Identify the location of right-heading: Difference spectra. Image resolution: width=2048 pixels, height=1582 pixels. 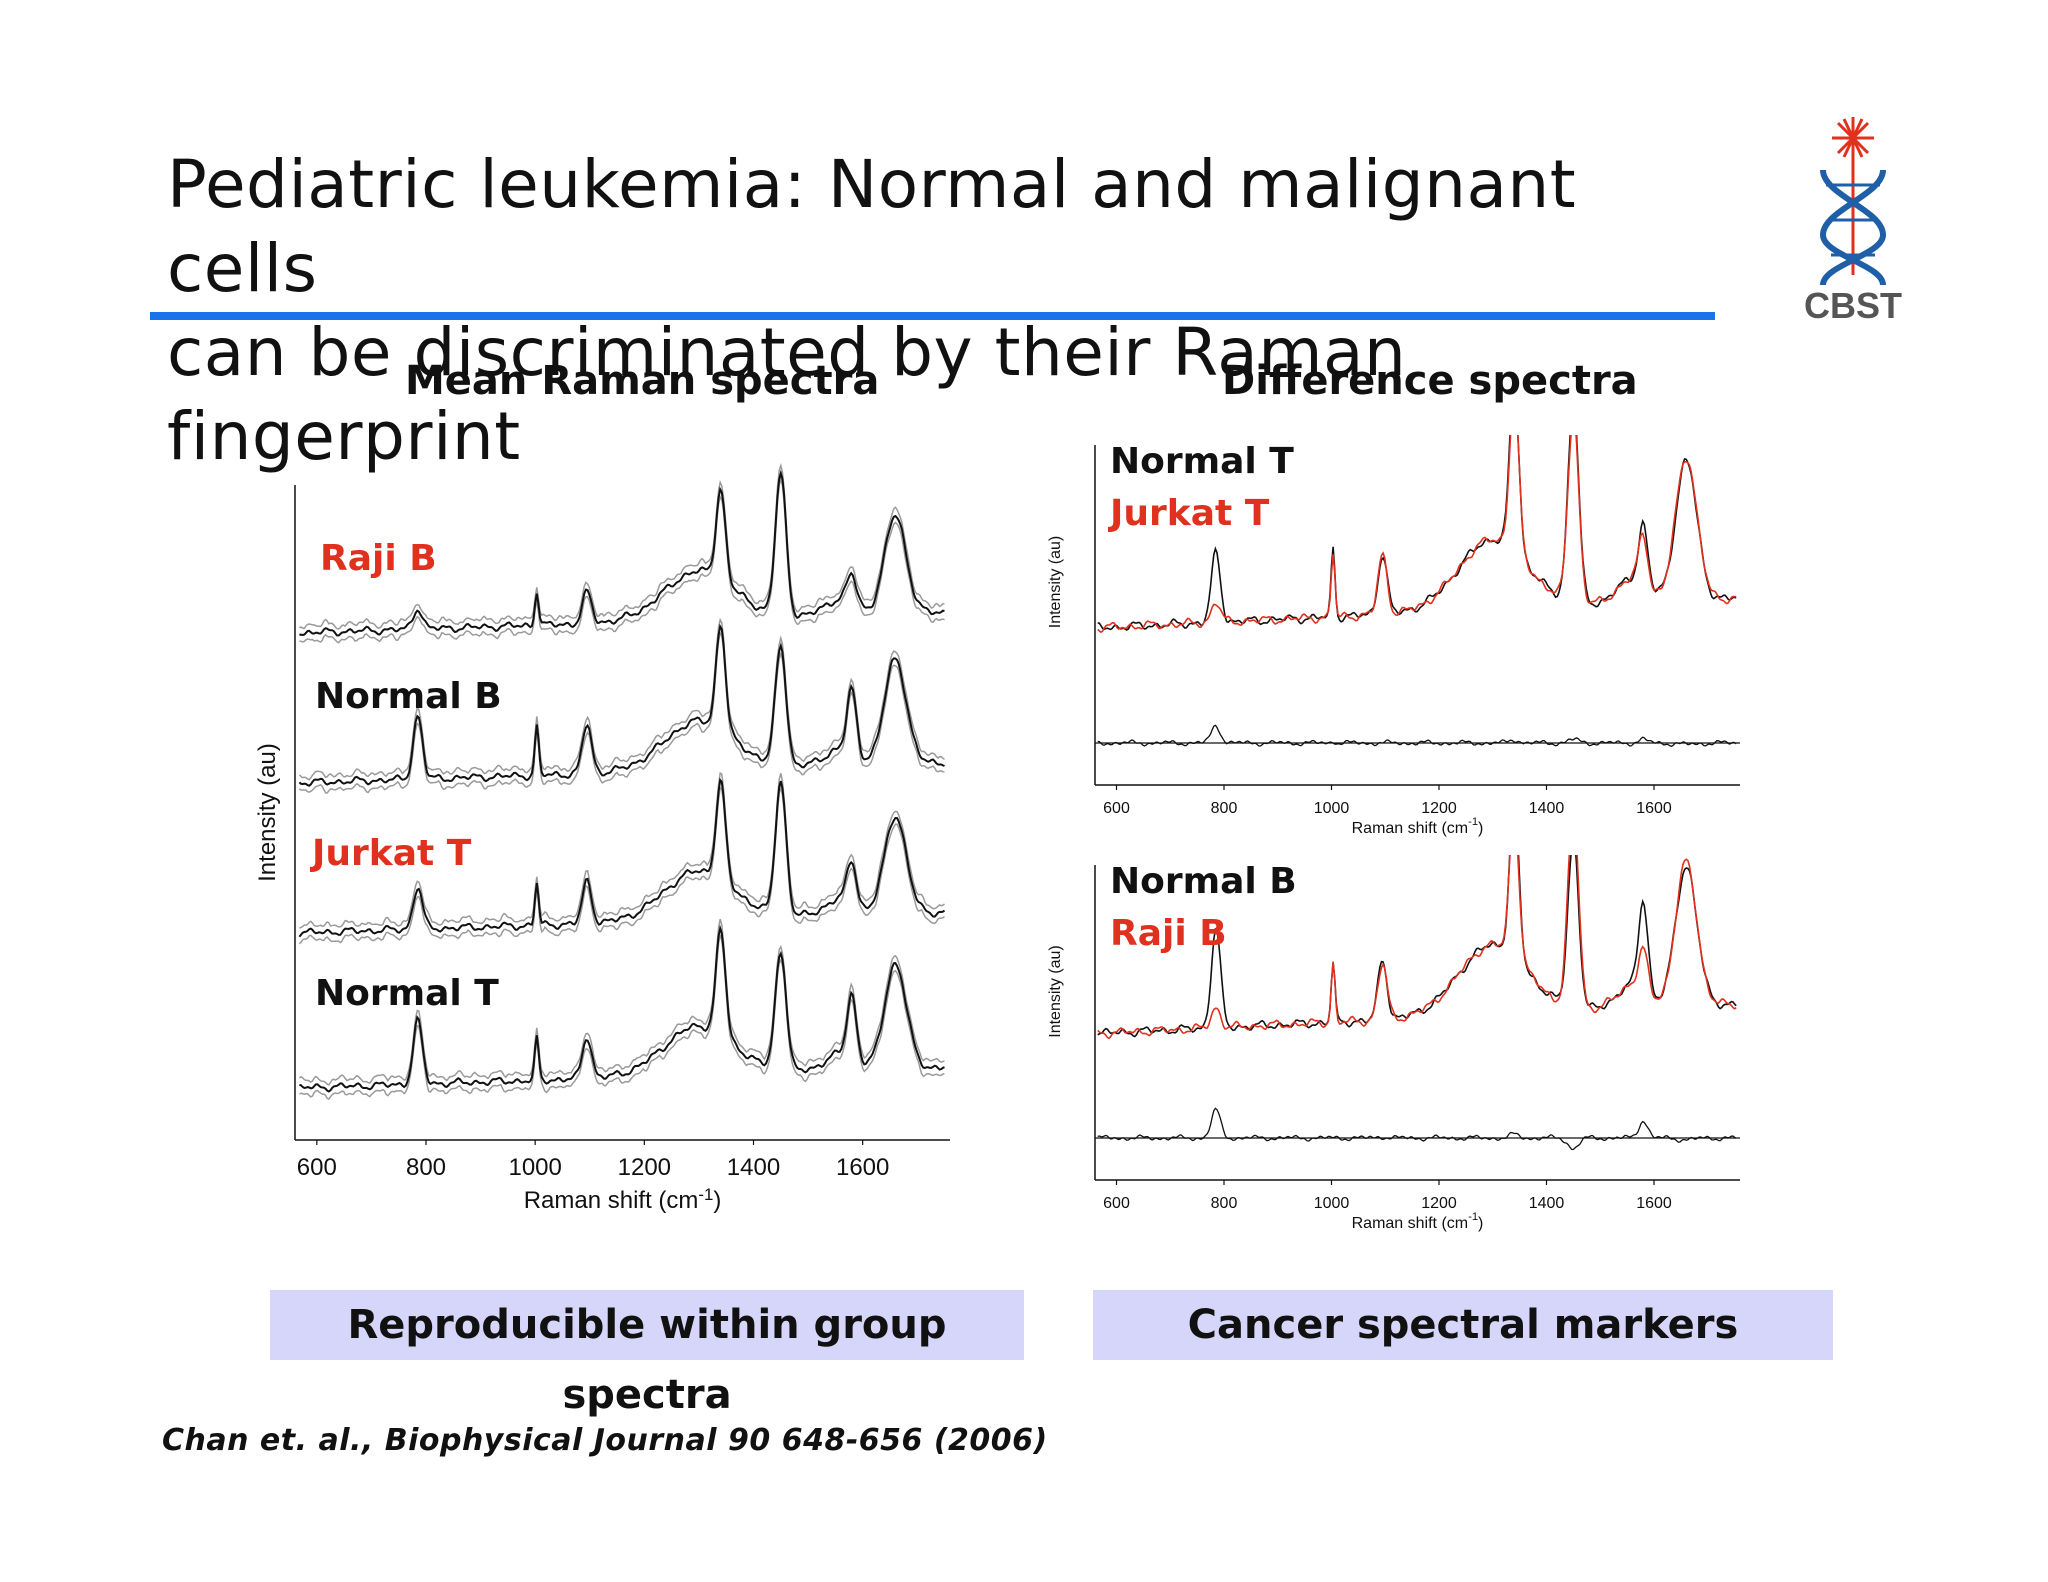
(1430, 381).